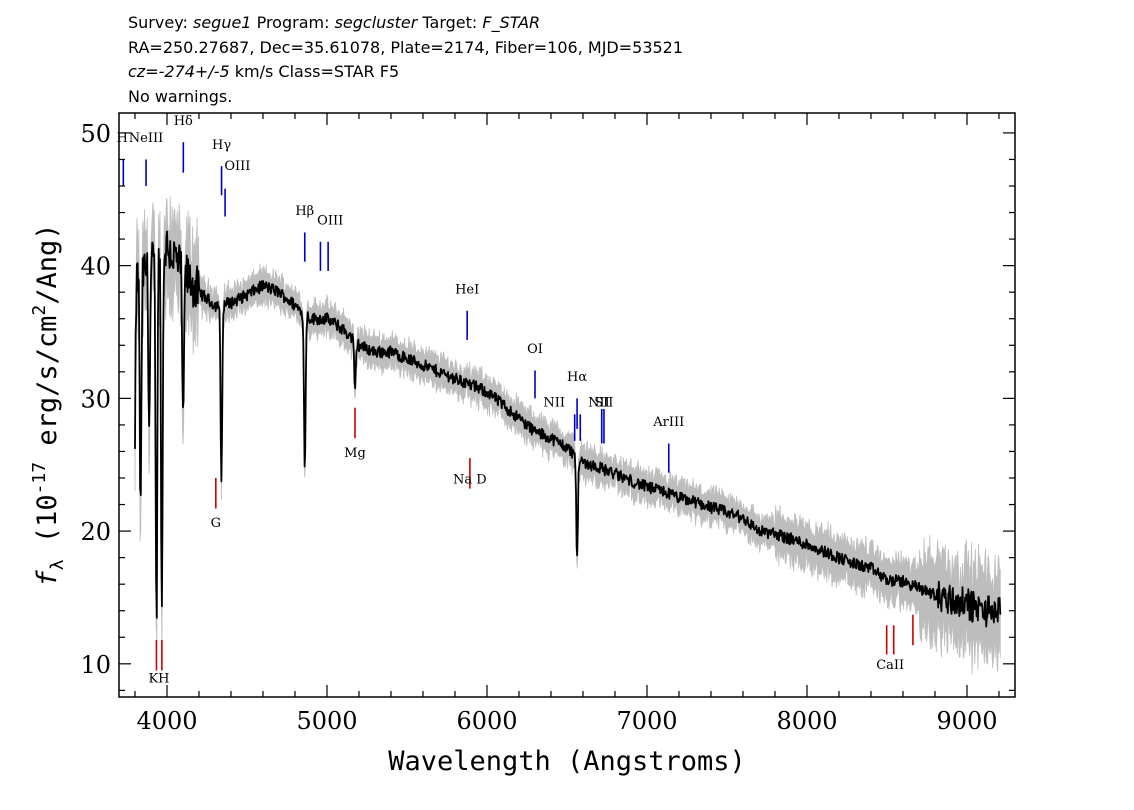  Describe the element at coordinates (95, 532) in the screenshot. I see `y-tick-label: 20` at that location.